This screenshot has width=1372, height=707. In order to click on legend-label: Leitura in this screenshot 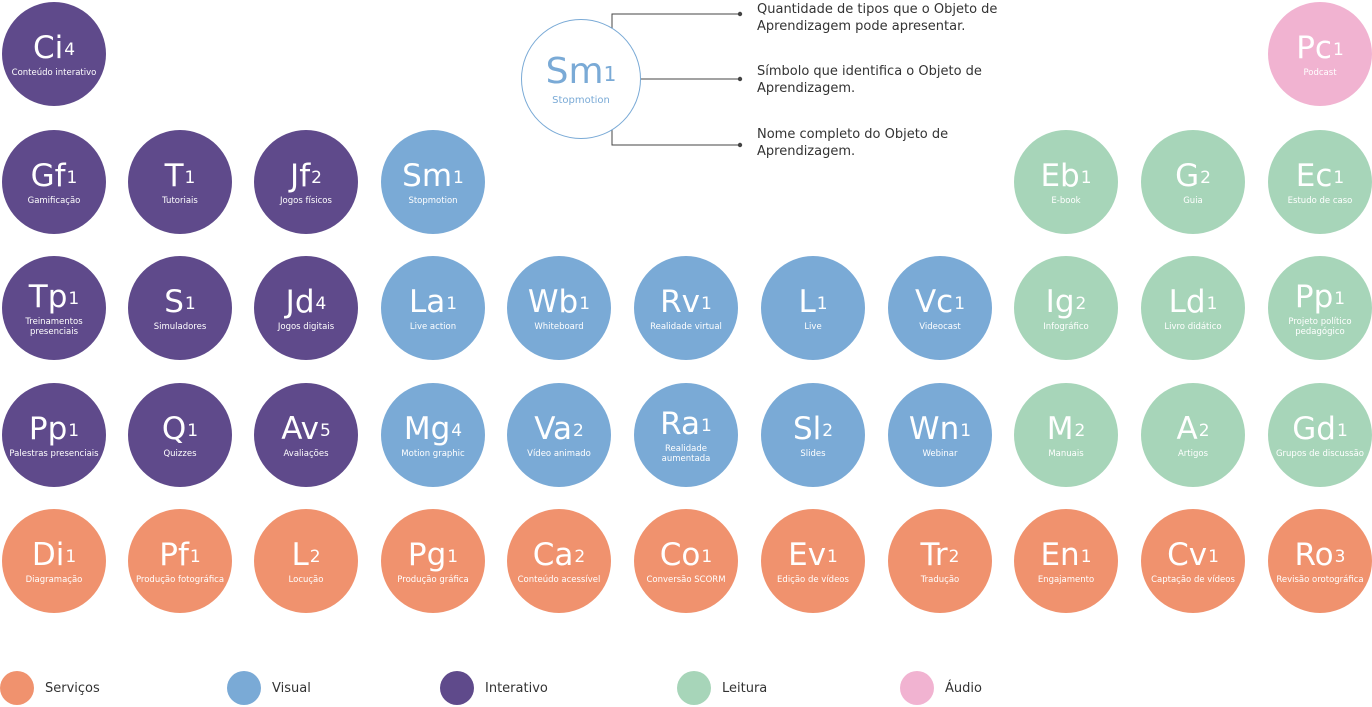, I will do `click(745, 688)`.